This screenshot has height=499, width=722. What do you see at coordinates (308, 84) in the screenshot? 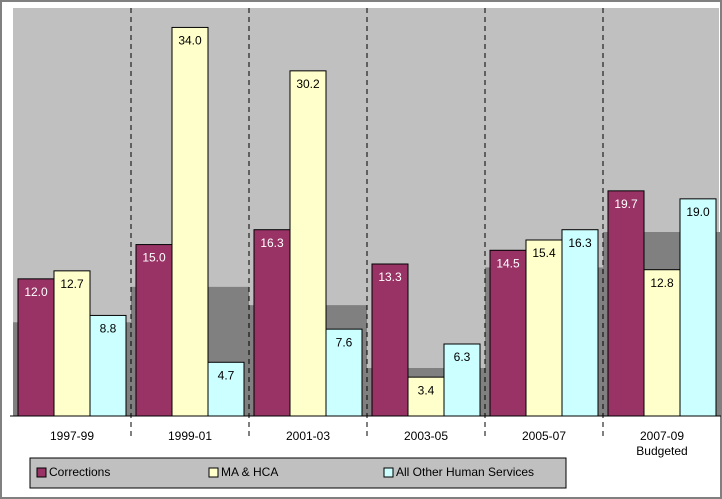
I see `data-label: 30.2` at bounding box center [308, 84].